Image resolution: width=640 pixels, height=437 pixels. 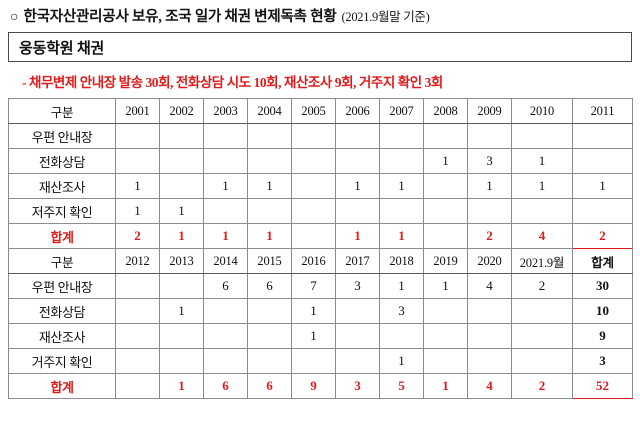 I want to click on table-row: 우편 안내장, so click(x=320, y=136).